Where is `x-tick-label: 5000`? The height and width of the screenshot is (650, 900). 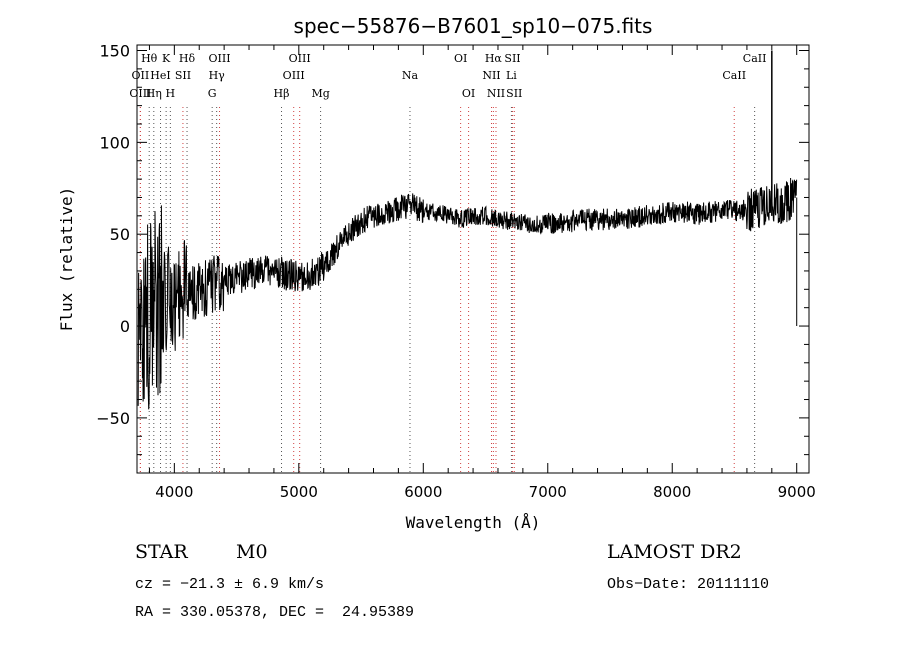 x-tick-label: 5000 is located at coordinates (299, 492).